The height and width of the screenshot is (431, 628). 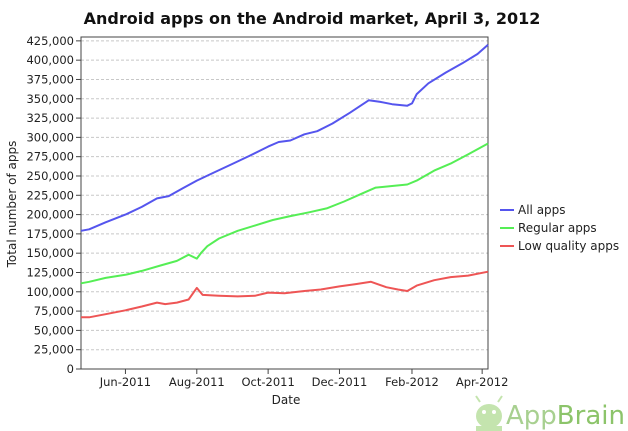 I want to click on y-tick-label: 150,000, so click(x=50, y=253).